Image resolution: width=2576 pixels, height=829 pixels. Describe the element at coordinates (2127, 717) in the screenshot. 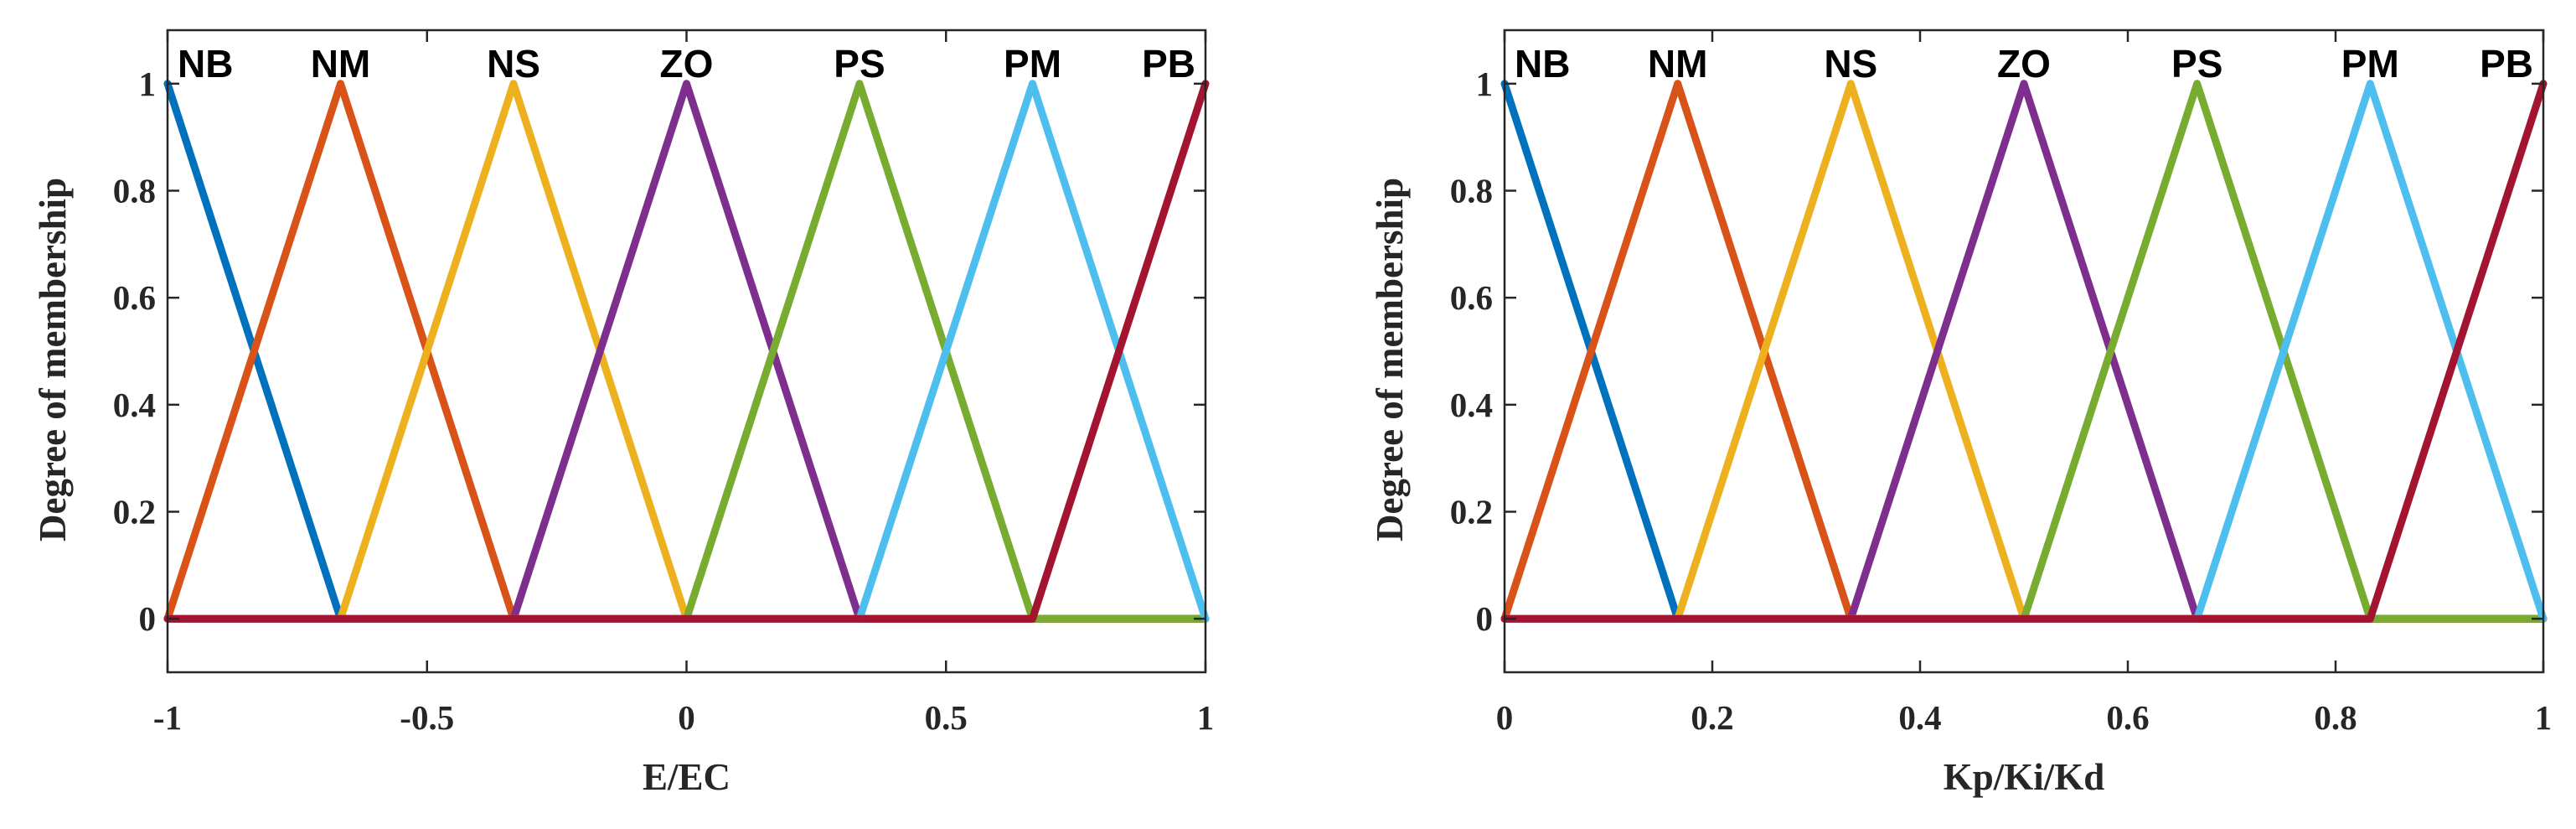

I see `x-tick-label: 0.6` at that location.